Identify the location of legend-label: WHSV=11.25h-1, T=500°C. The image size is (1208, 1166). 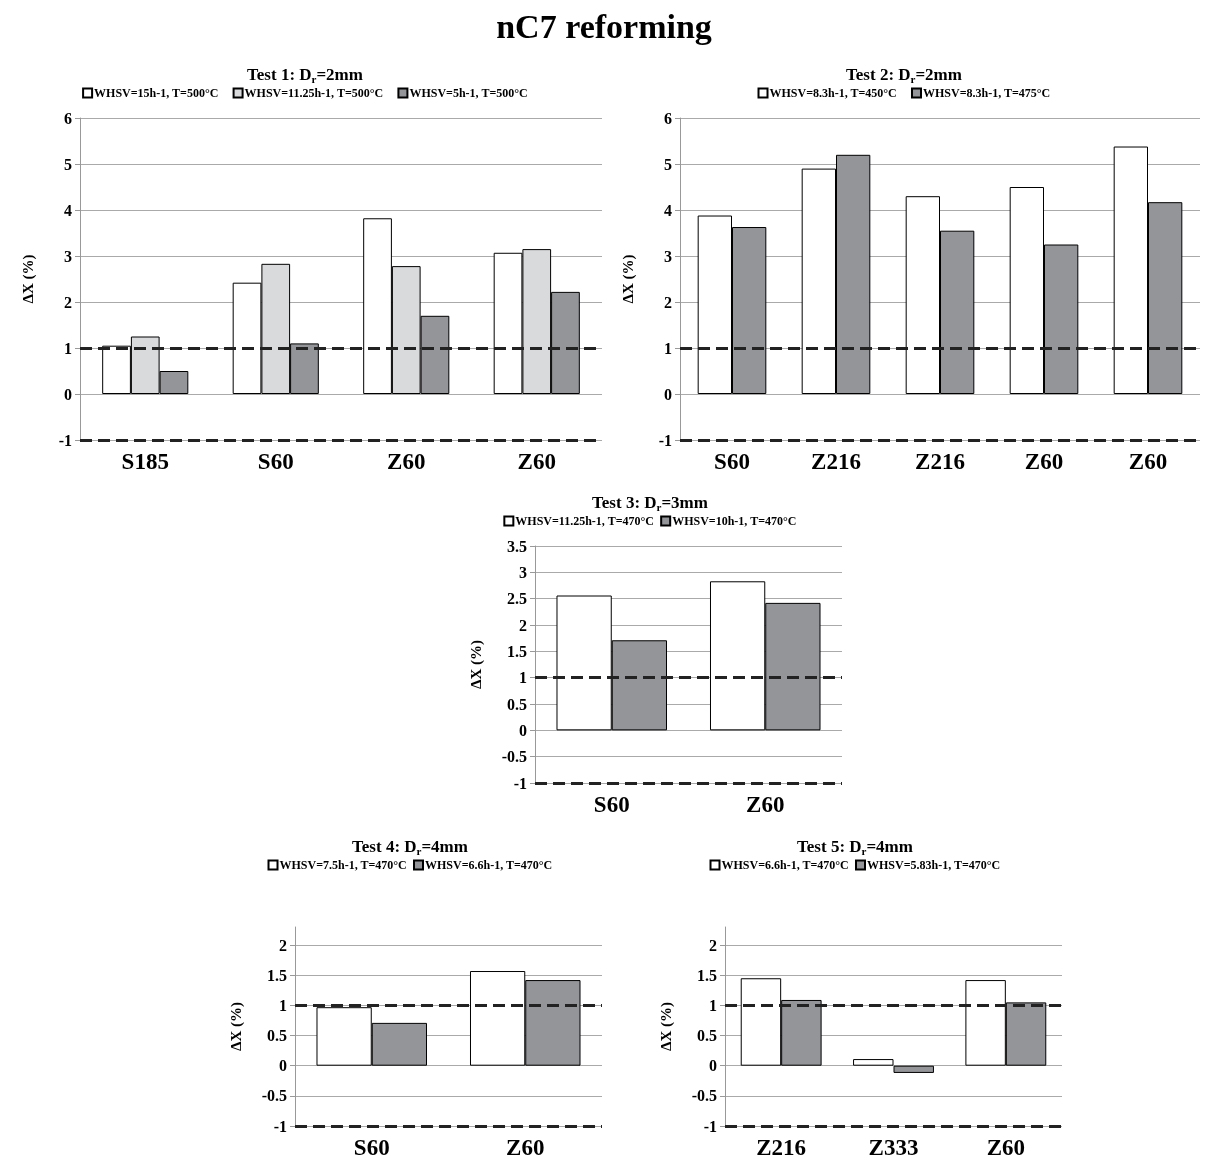
(314, 93).